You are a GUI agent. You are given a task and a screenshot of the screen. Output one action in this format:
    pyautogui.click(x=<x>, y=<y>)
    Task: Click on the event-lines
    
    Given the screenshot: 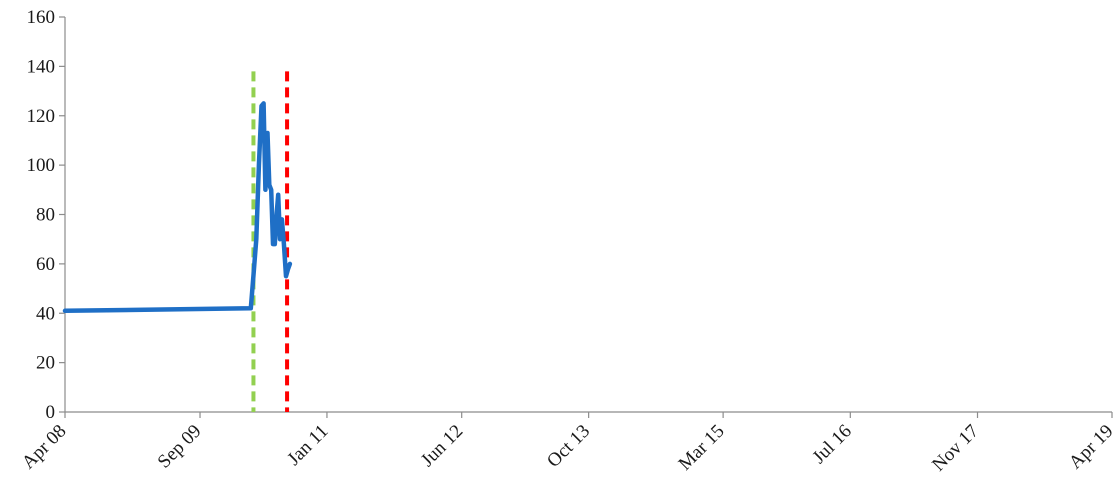 What is the action you would take?
    pyautogui.click(x=270, y=241)
    